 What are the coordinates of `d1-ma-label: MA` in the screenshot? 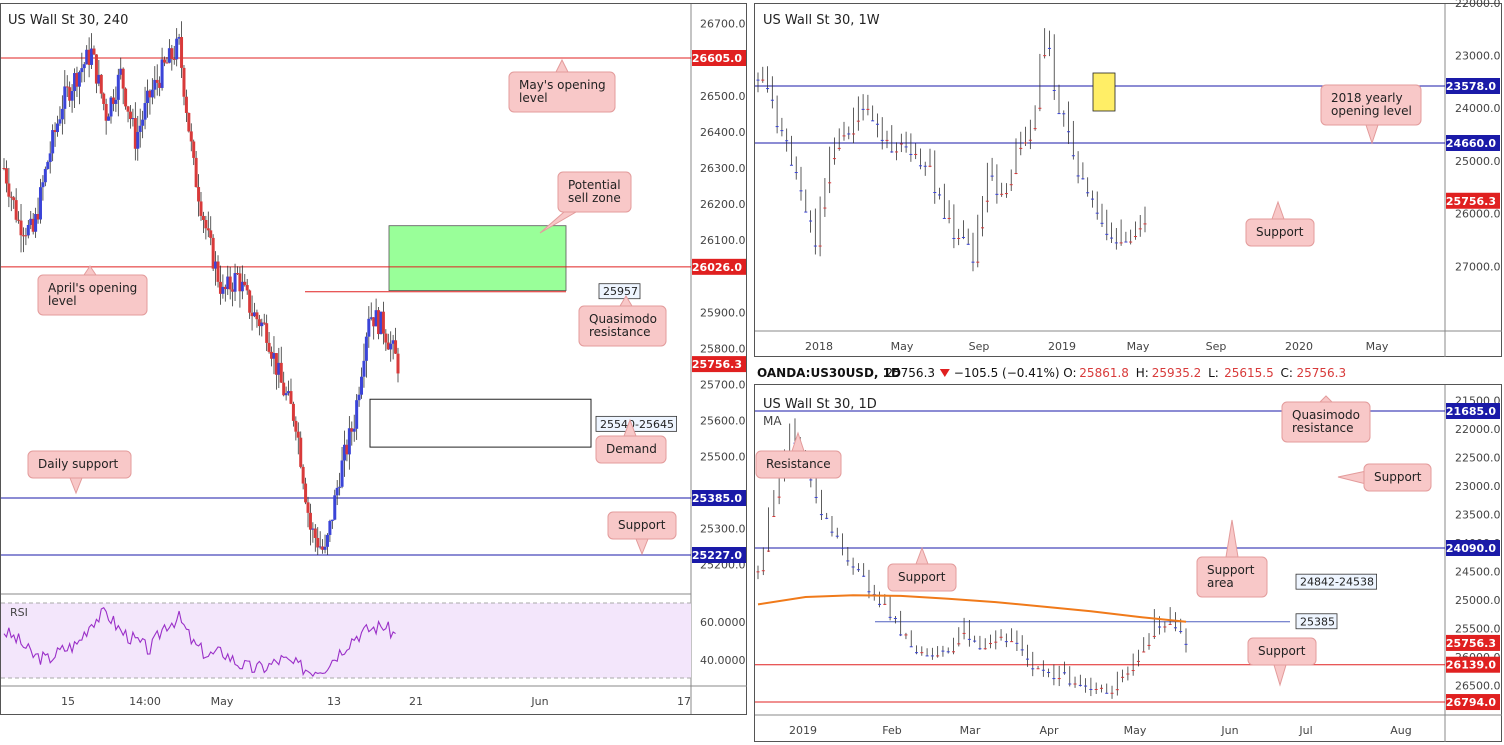 It's located at (772, 421).